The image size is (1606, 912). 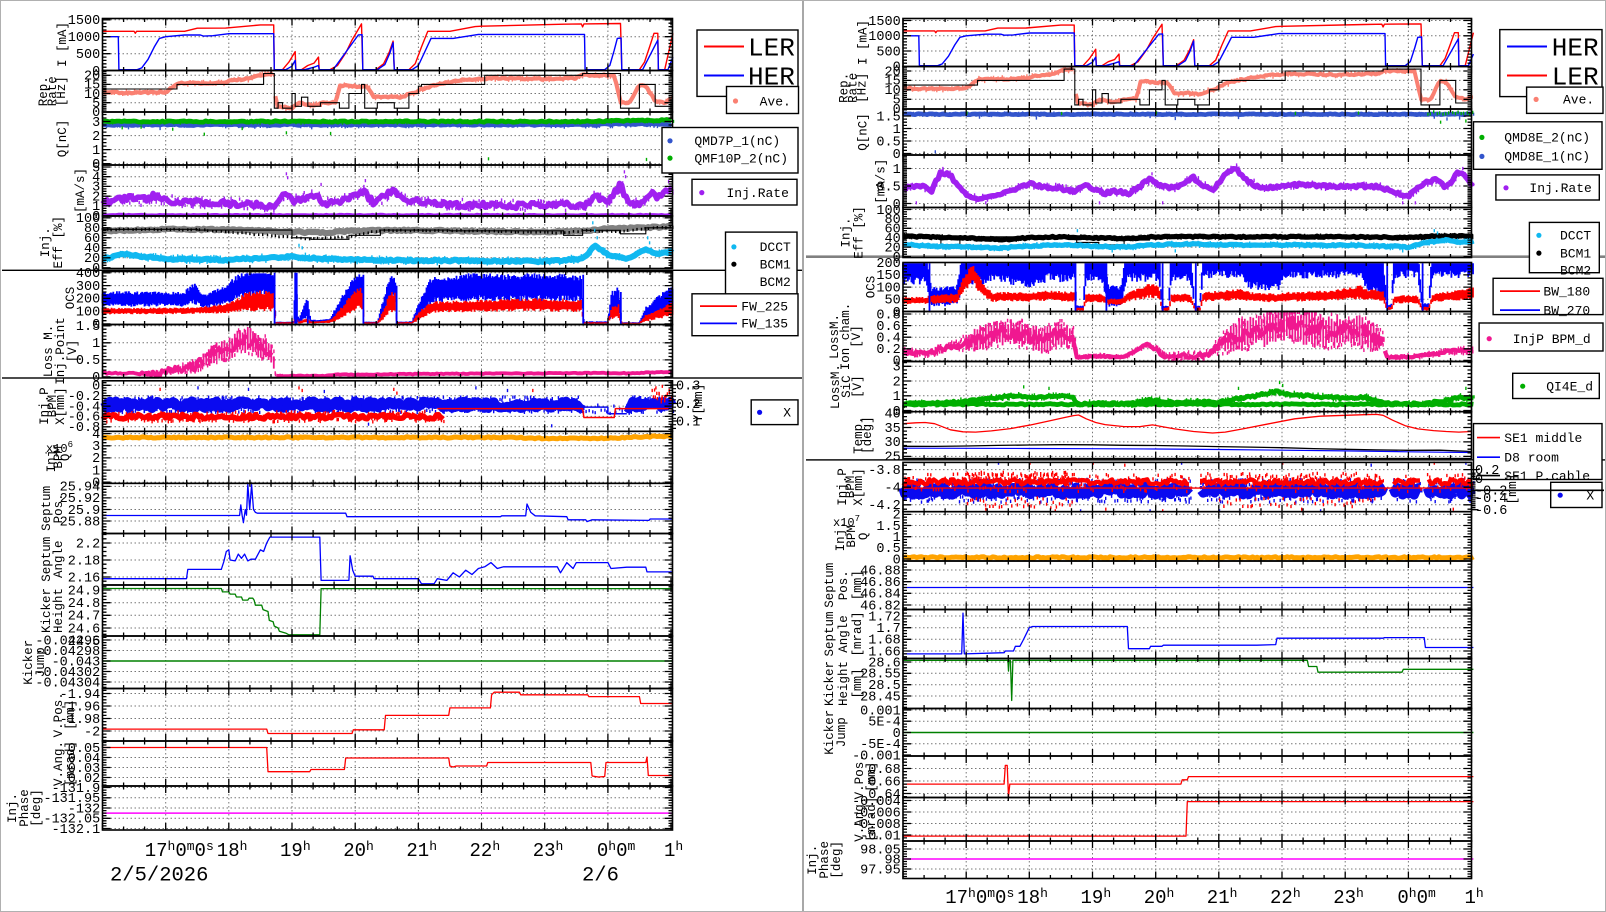 What do you see at coordinates (844, 634) in the screenshot?
I see `svg-text: Angle` at bounding box center [844, 634].